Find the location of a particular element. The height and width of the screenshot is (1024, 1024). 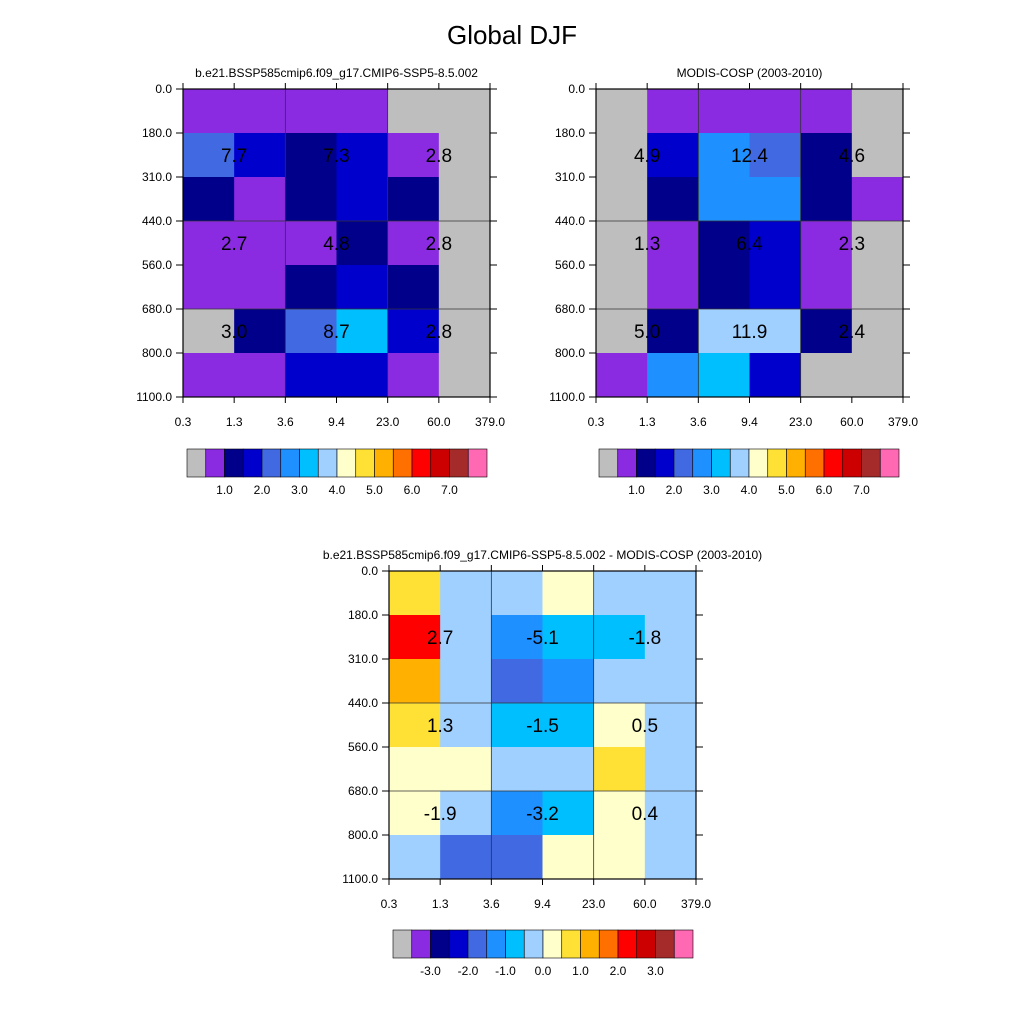

colorbar-label: 0.0 is located at coordinates (543, 971).